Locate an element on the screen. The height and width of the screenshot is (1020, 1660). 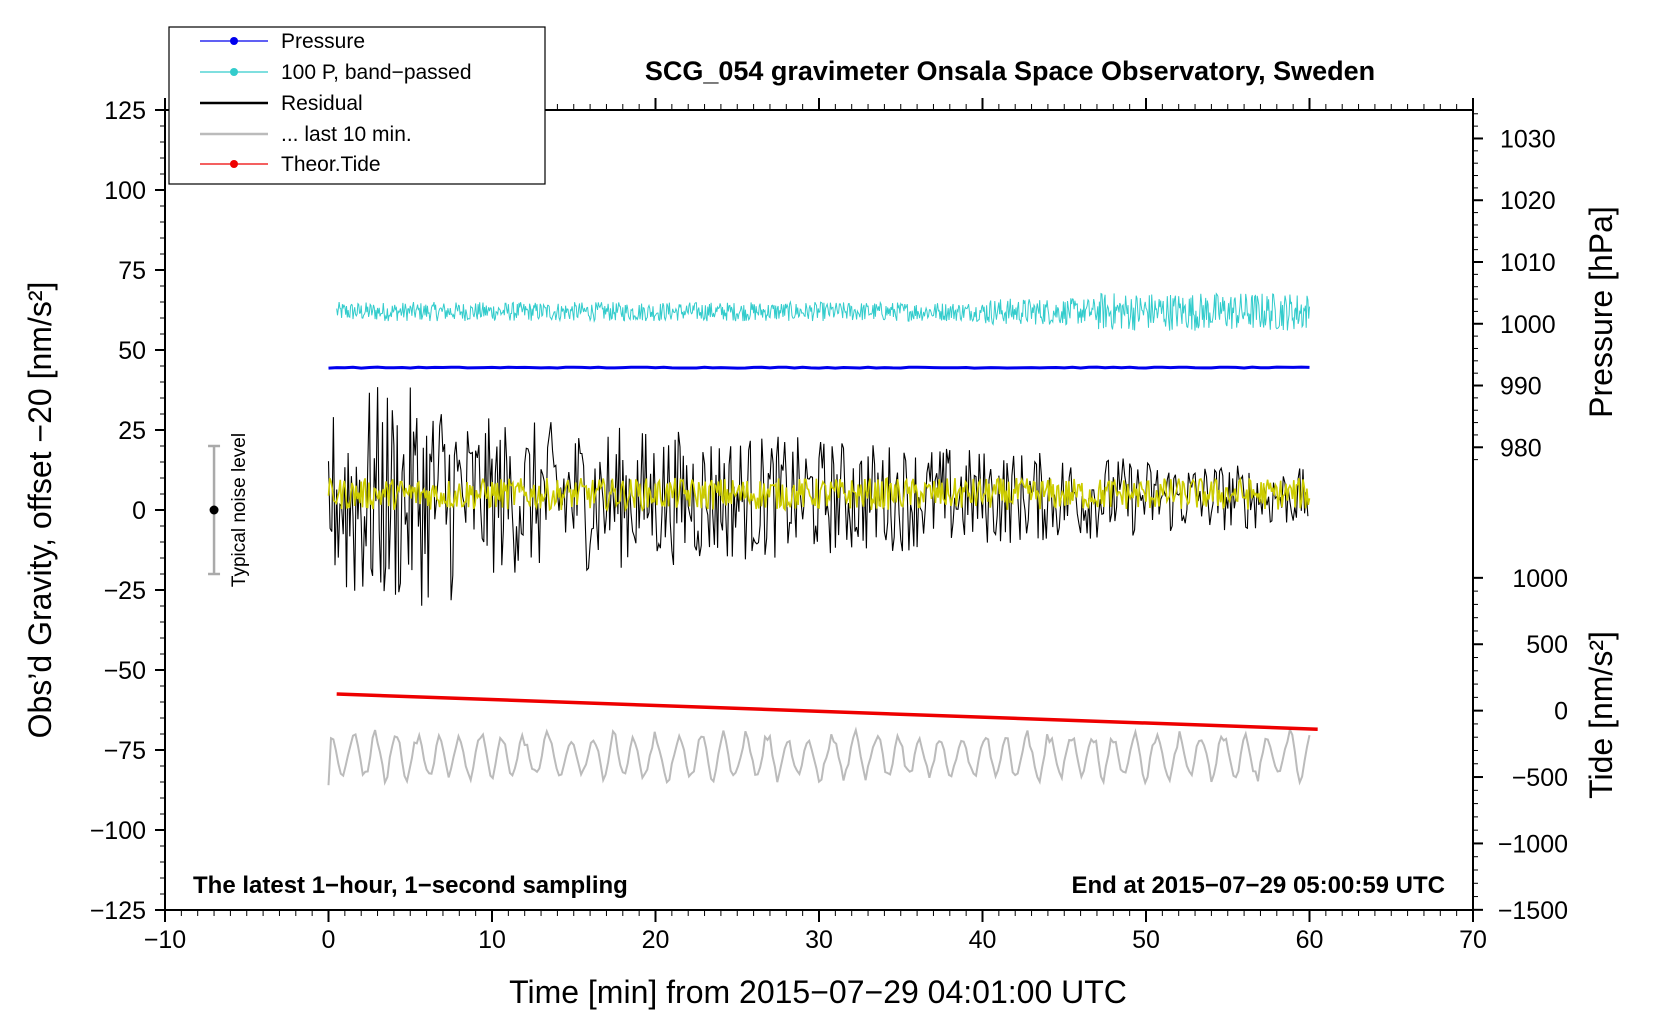
pressure-tick-label: 980 is located at coordinates (1521, 448).